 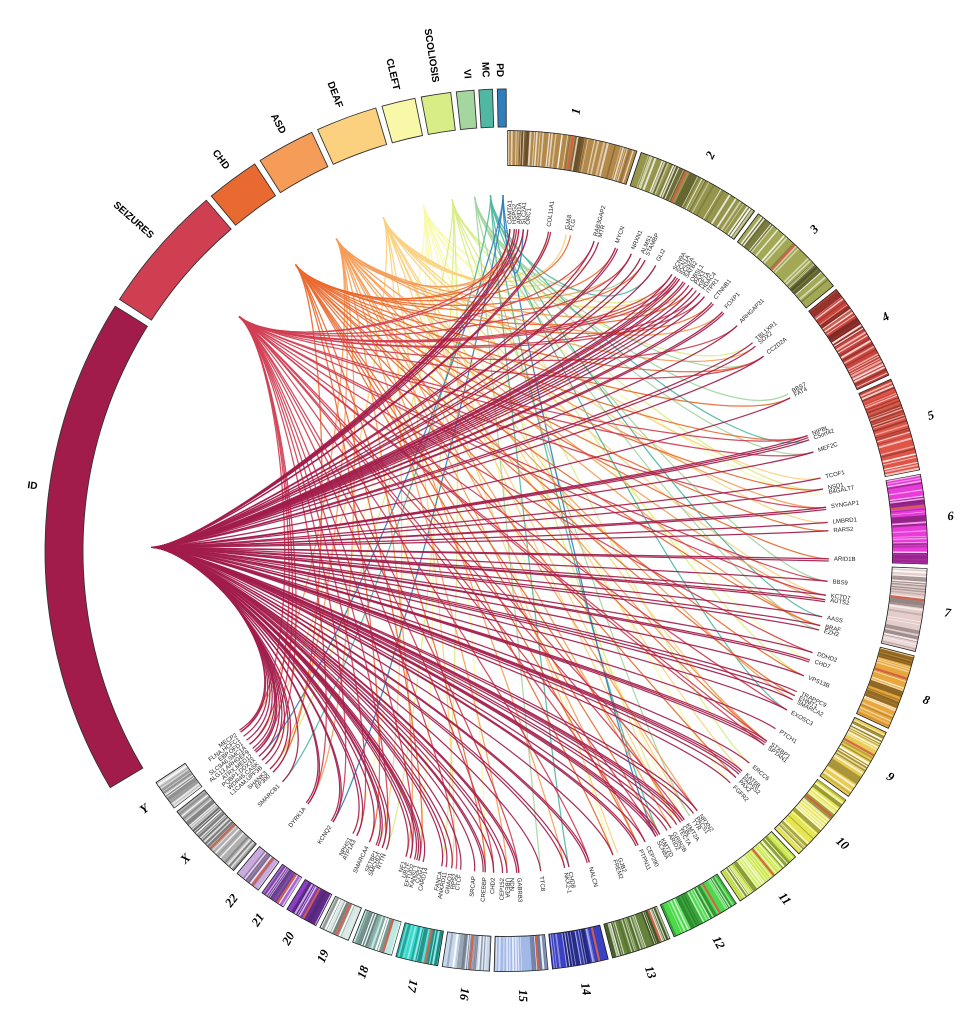 I want to click on svg-text: SRCAP, so click(x=474, y=886).